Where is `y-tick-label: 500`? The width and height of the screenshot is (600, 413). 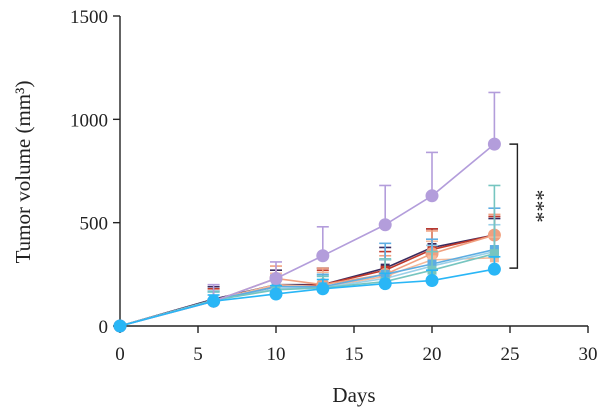
y-tick-label: 500 is located at coordinates (94, 224).